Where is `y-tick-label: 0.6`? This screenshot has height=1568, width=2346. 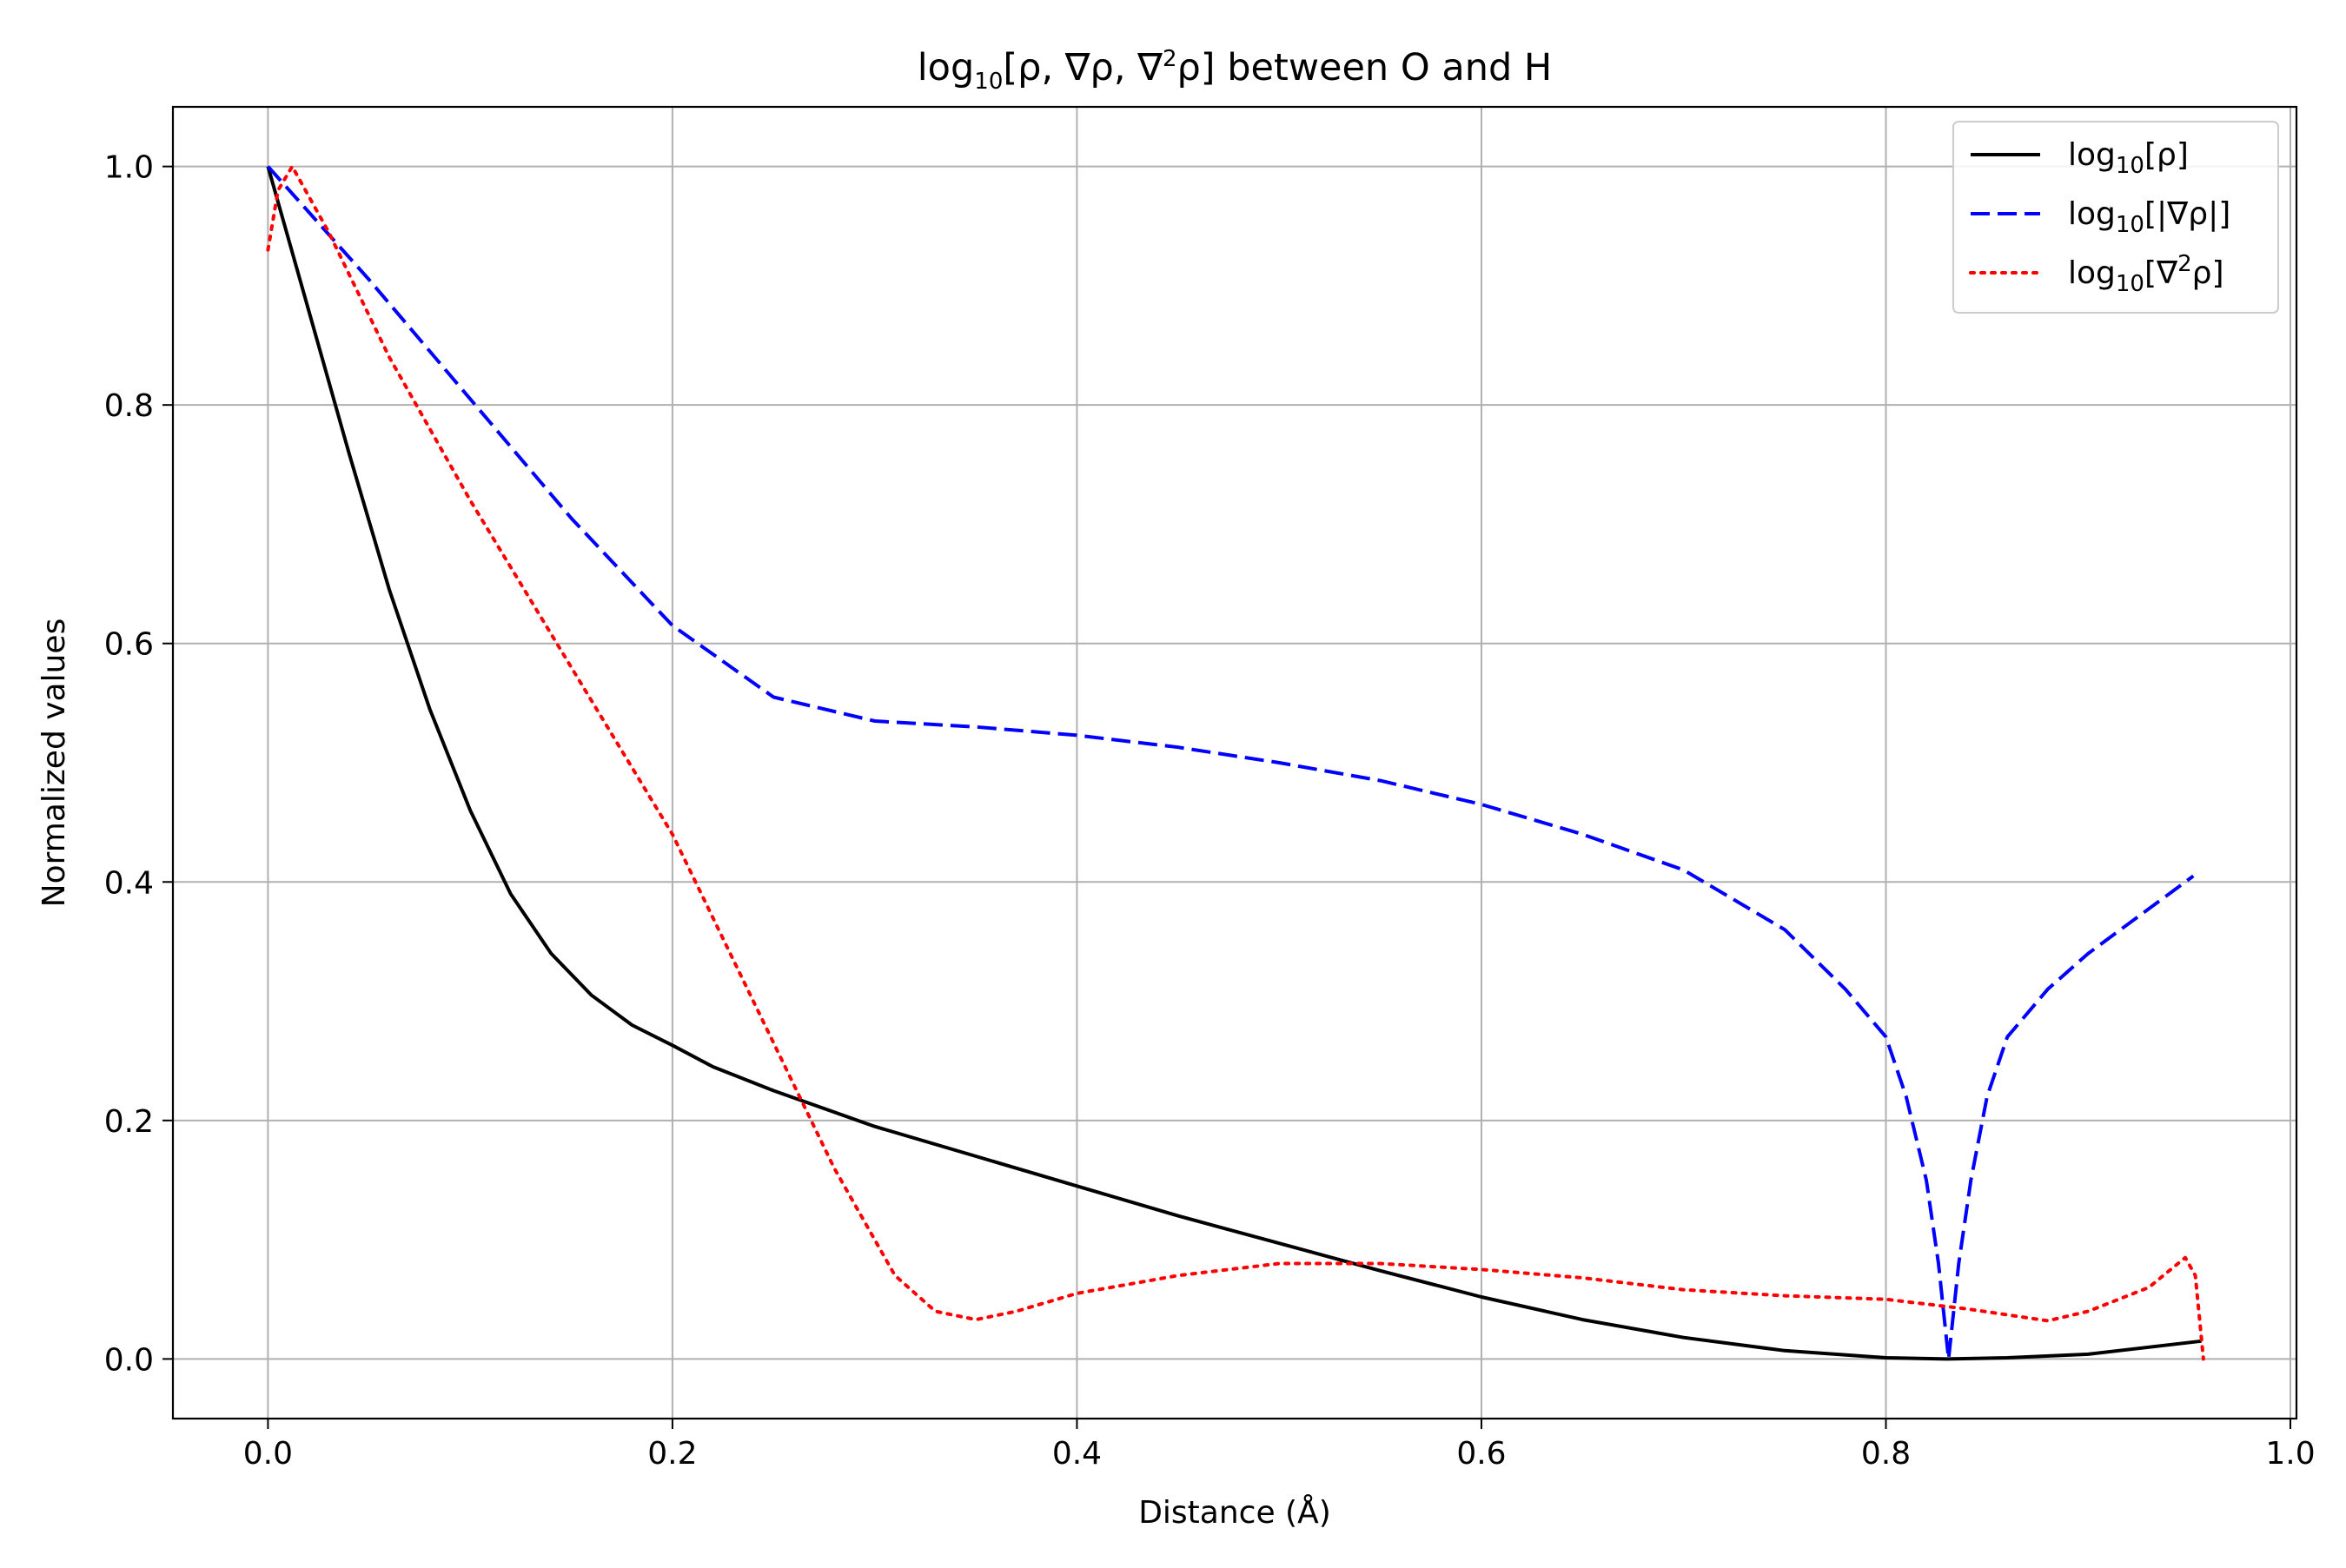
y-tick-label: 0.6 is located at coordinates (129, 645).